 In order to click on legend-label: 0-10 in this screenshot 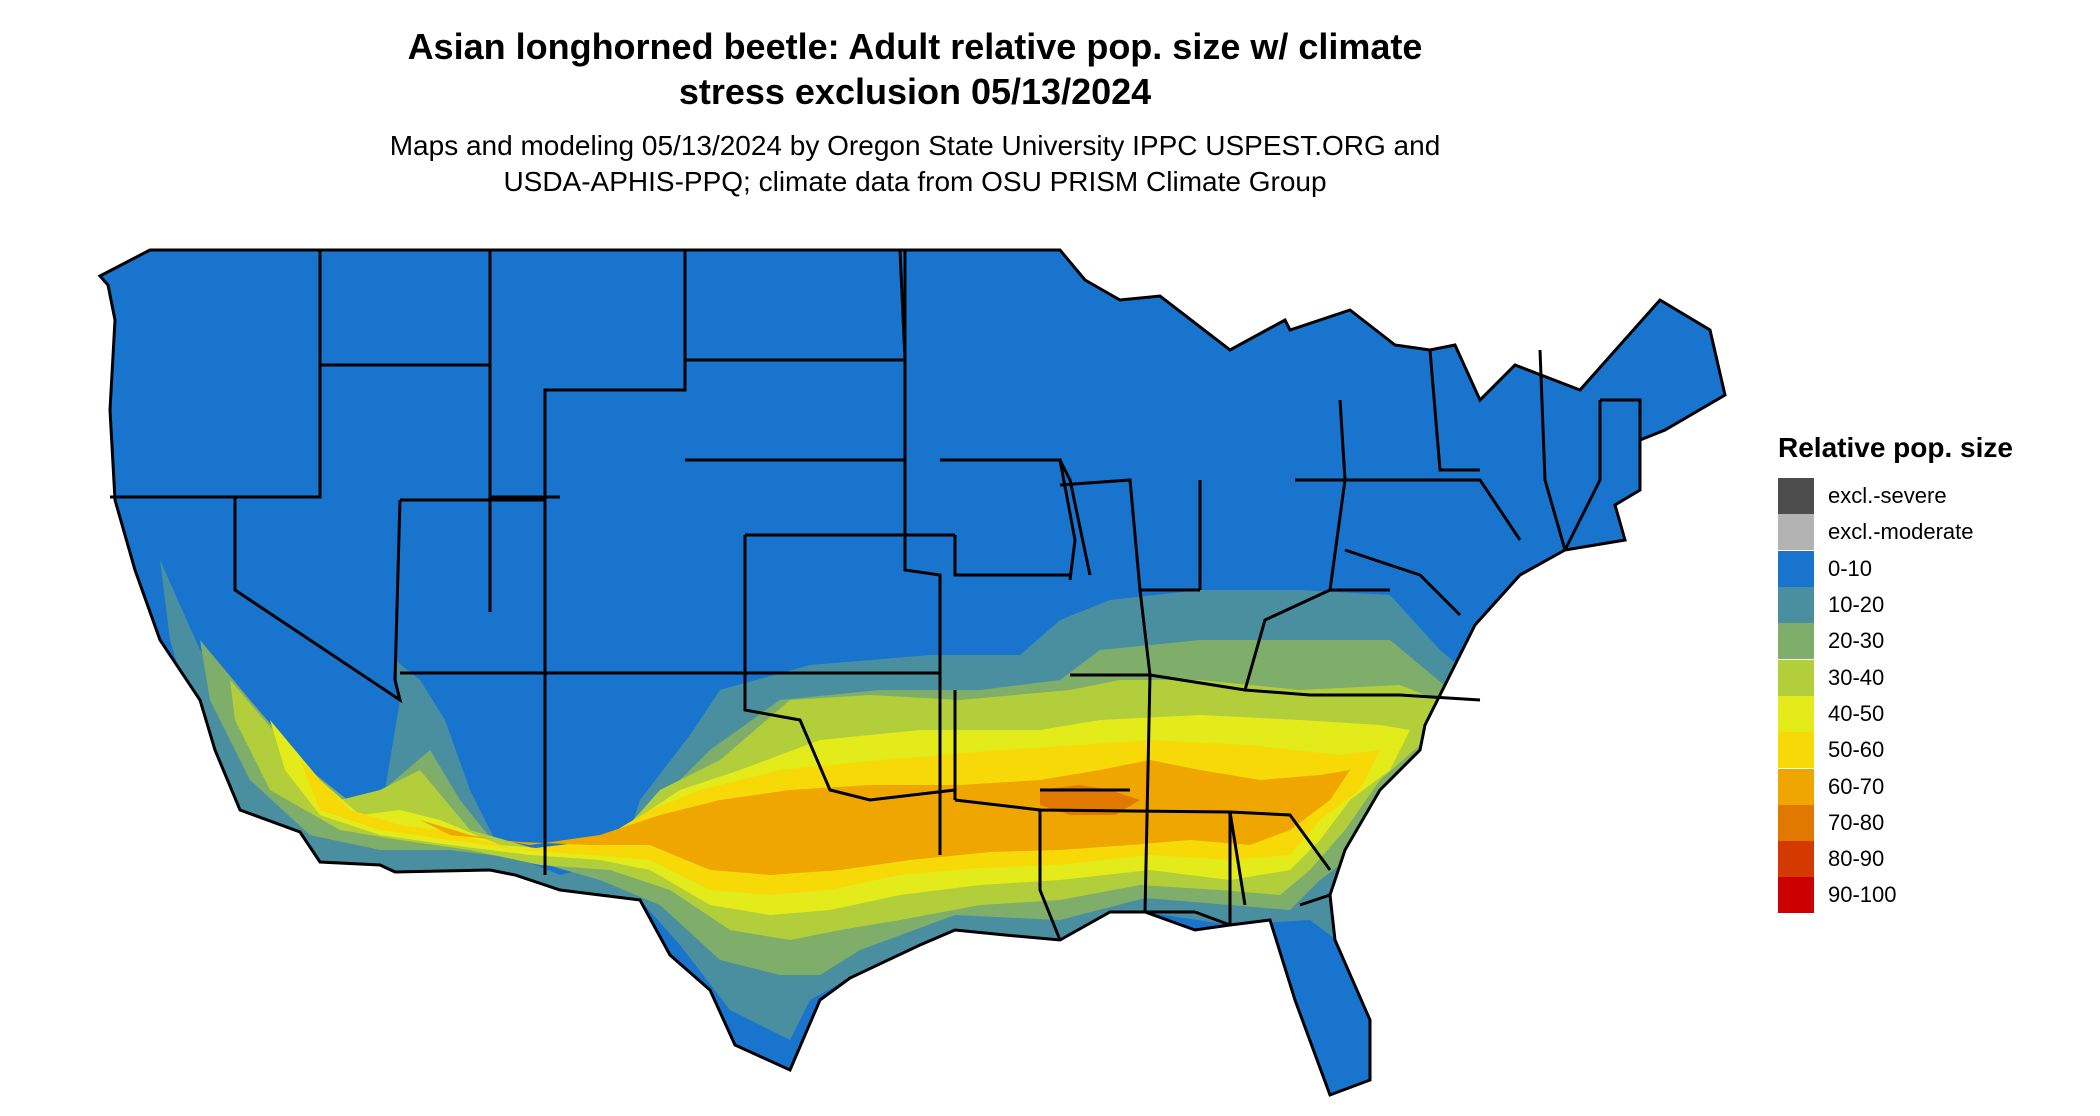, I will do `click(1850, 568)`.